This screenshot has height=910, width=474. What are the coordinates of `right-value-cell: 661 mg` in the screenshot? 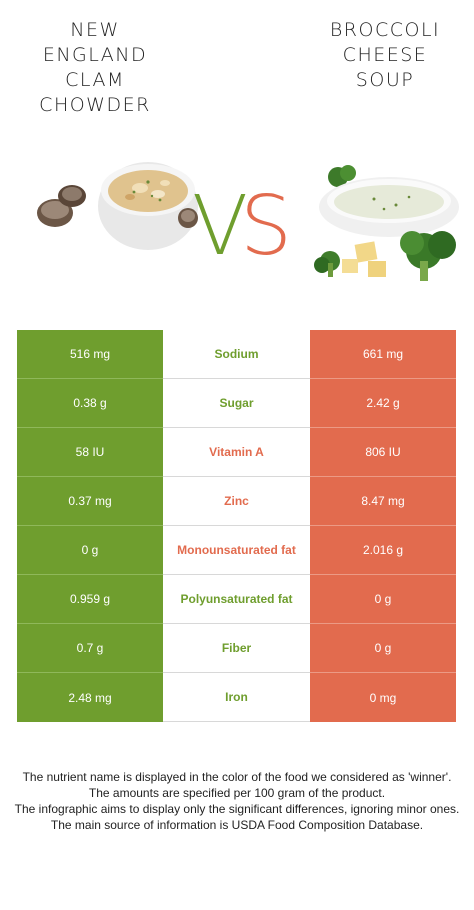 It's located at (383, 354).